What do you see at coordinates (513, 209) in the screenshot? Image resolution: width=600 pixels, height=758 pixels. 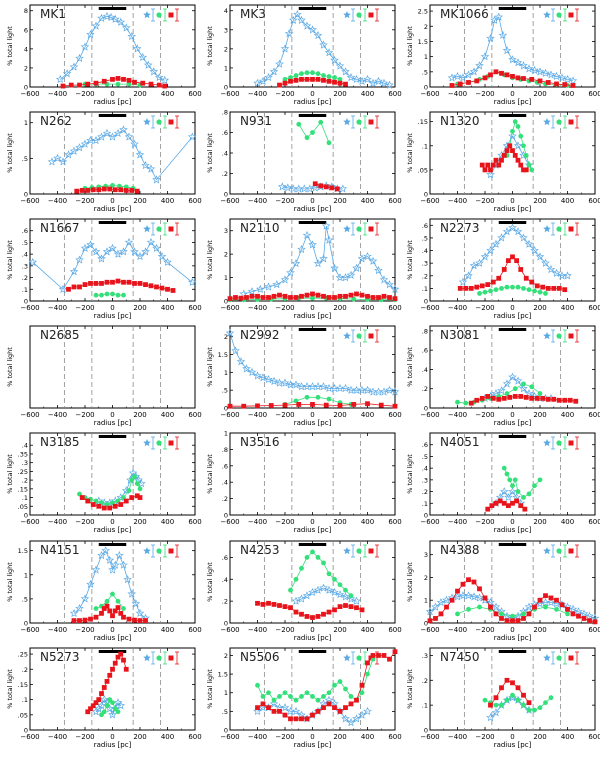 I see `x-axis-label: radius [pc]` at bounding box center [513, 209].